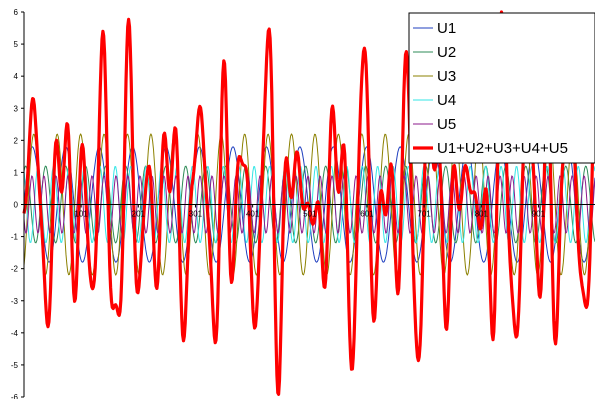 Image resolution: width=595 pixels, height=399 pixels. What do you see at coordinates (16, 172) in the screenshot?
I see `y-tick-label: 1` at bounding box center [16, 172].